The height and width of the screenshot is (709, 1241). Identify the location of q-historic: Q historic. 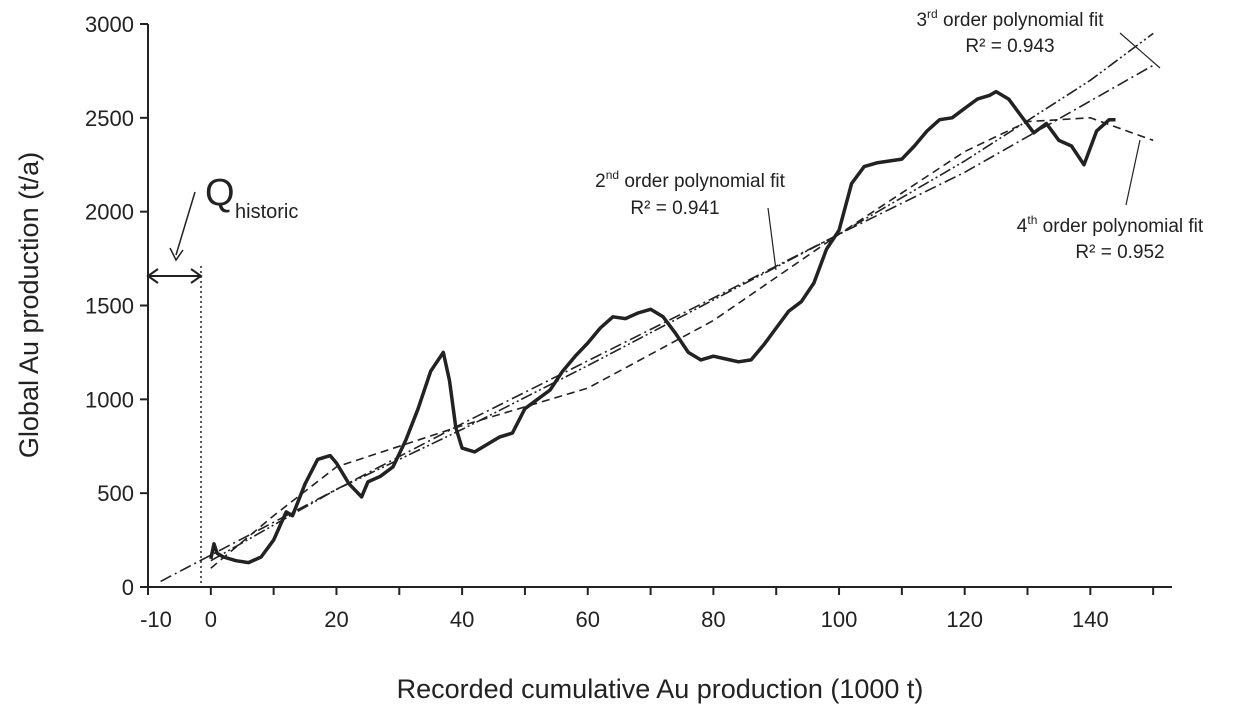
(222, 379).